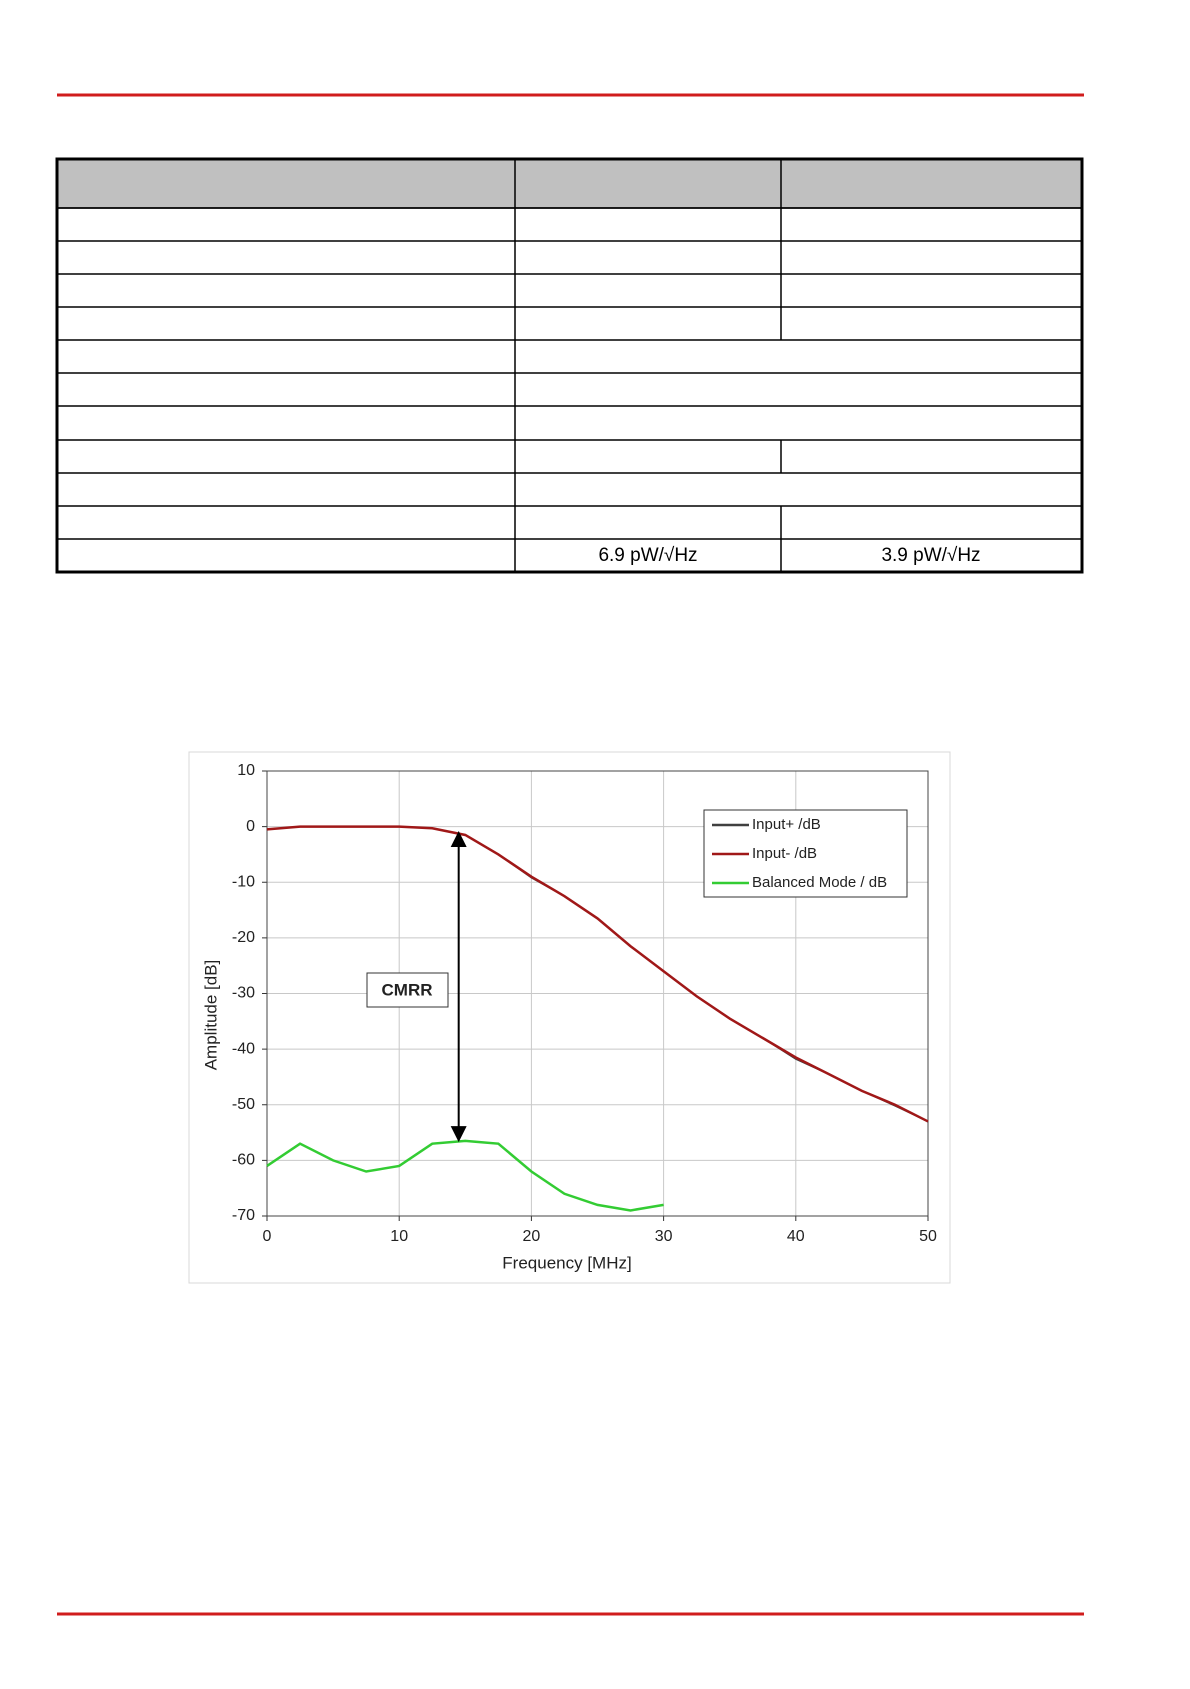 The image size is (1190, 1689). I want to click on x-tick-label: 40, so click(796, 1236).